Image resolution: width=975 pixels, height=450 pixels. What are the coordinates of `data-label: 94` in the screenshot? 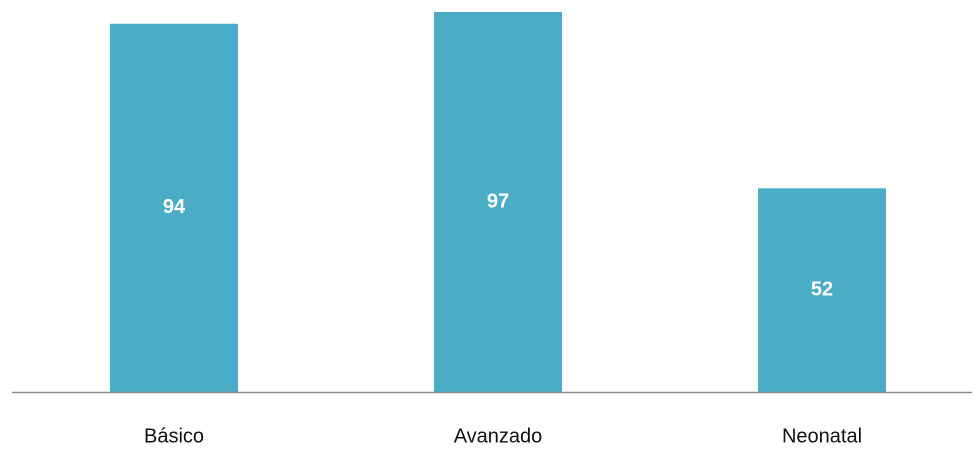 It's located at (174, 207).